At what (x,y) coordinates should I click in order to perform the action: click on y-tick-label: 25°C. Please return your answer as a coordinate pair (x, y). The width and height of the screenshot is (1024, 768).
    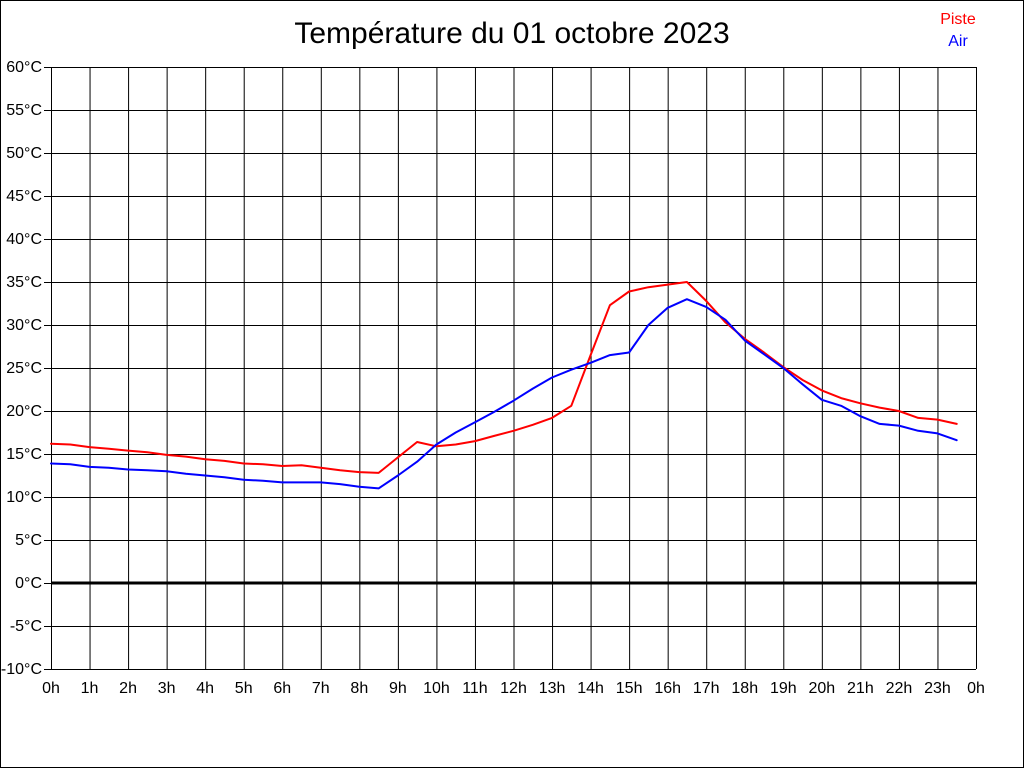
    Looking at the image, I should click on (24, 368).